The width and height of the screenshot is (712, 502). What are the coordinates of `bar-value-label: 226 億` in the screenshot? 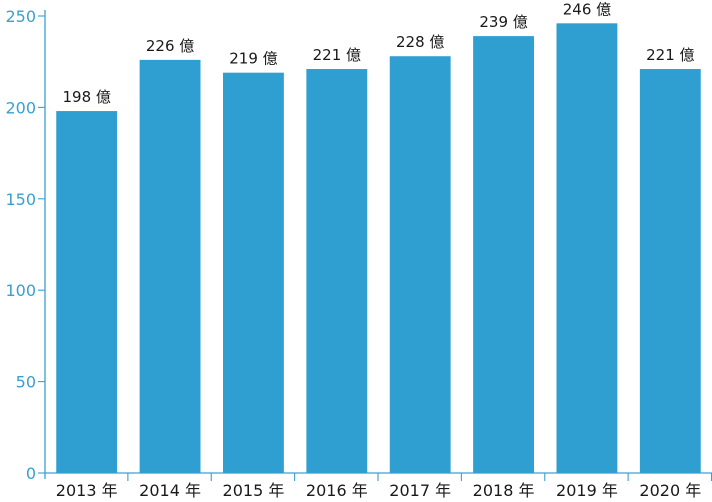 It's located at (170, 46).